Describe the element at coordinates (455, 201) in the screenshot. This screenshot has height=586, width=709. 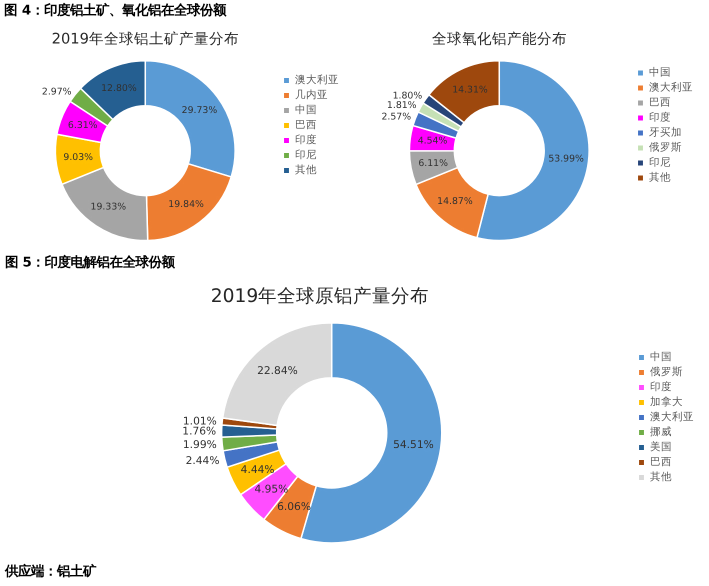
I see `data-label: 14.87%` at that location.